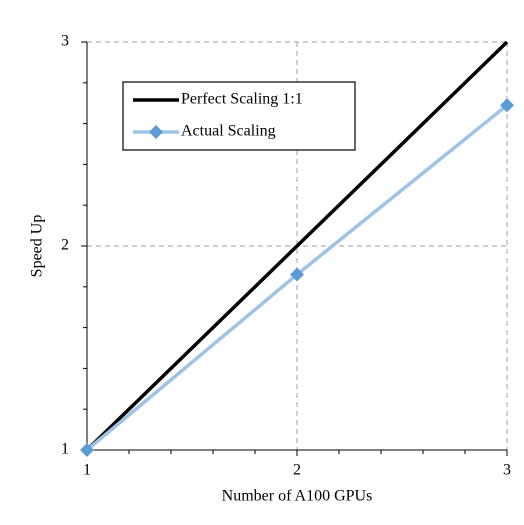  I want to click on y-axis-label: Speed Up, so click(37, 246).